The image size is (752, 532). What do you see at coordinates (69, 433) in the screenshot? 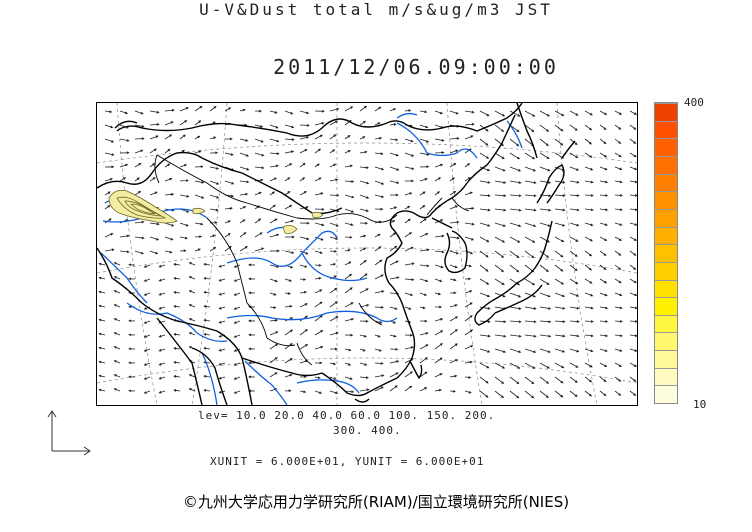
I see `unit-vector-axes-icon` at bounding box center [69, 433].